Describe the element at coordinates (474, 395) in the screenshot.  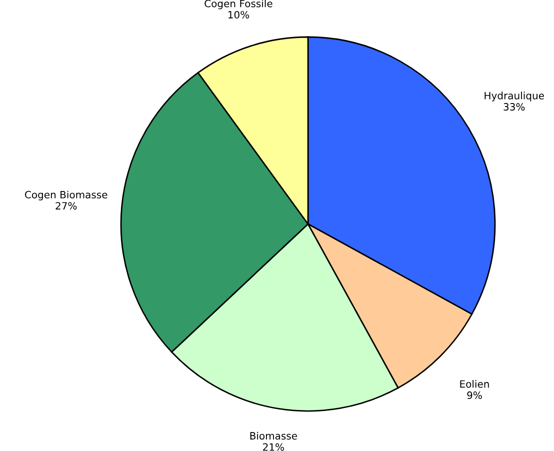
I see `data-label: 9%` at that location.